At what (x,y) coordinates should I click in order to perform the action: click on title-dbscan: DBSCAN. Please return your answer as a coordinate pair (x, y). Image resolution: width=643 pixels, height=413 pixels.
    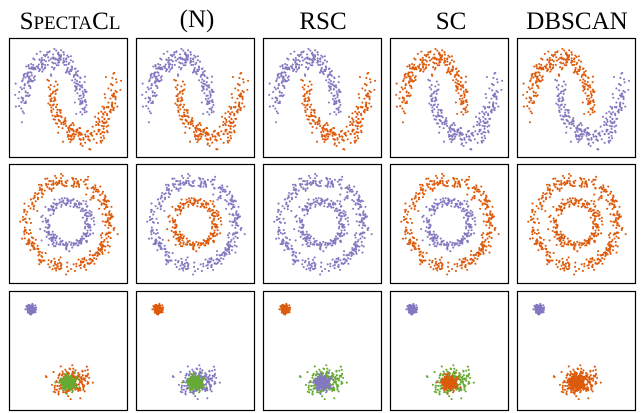
    Looking at the image, I should click on (576, 21).